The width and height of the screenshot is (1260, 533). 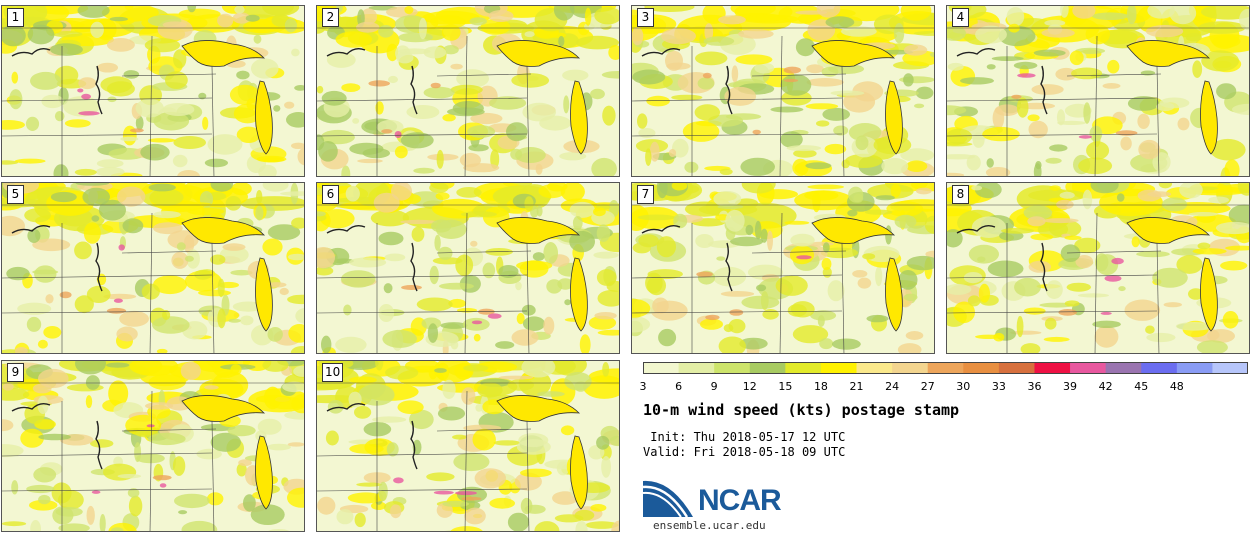 I want to click on ensemble-member-panel-6: 6, so click(x=468, y=268).